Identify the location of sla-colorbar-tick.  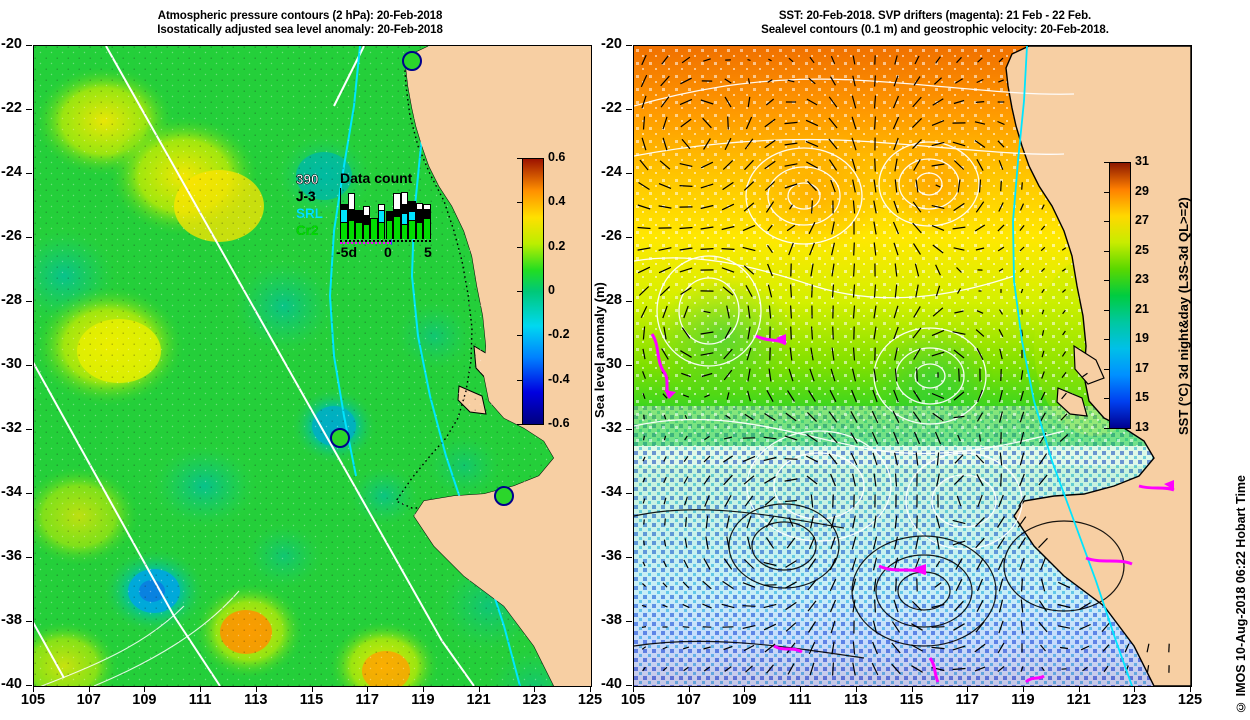
(519, 291).